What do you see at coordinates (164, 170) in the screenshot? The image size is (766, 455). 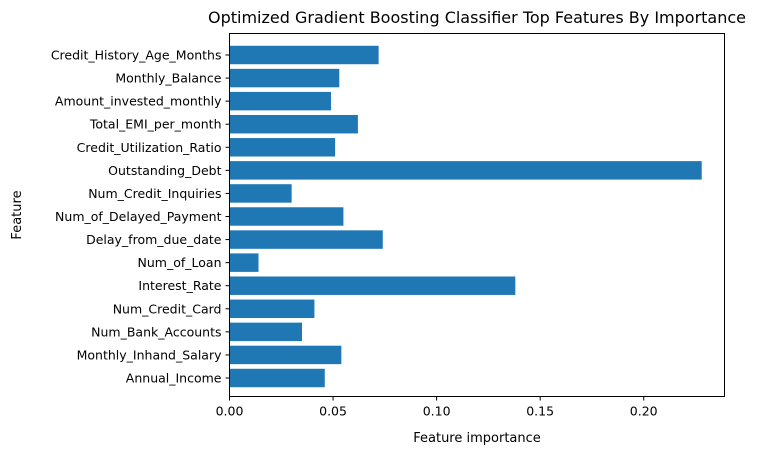 I see `y-tick-label: Outstanding_Debt` at bounding box center [164, 170].